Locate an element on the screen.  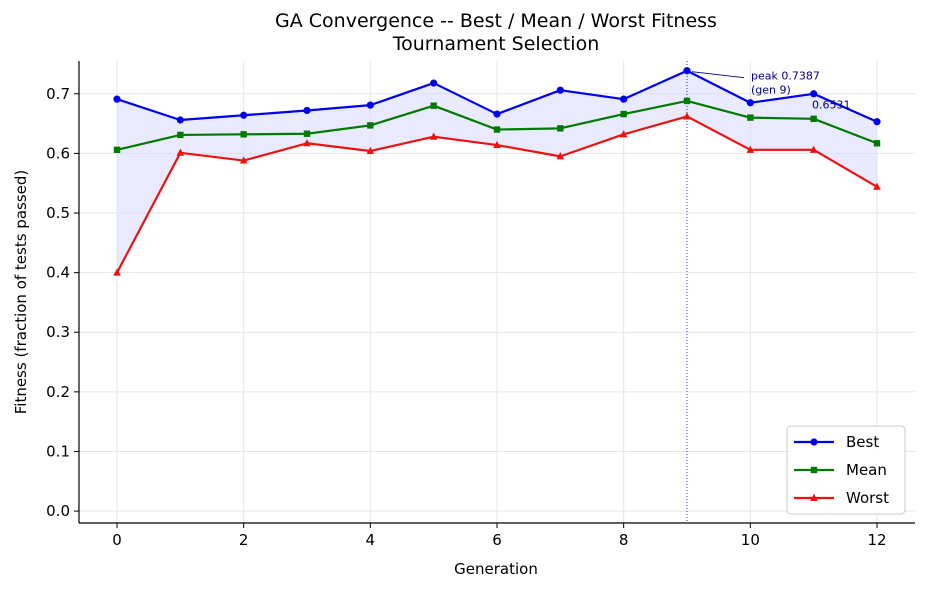
chart-subtitle: Tournament Selection is located at coordinates (496, 44).